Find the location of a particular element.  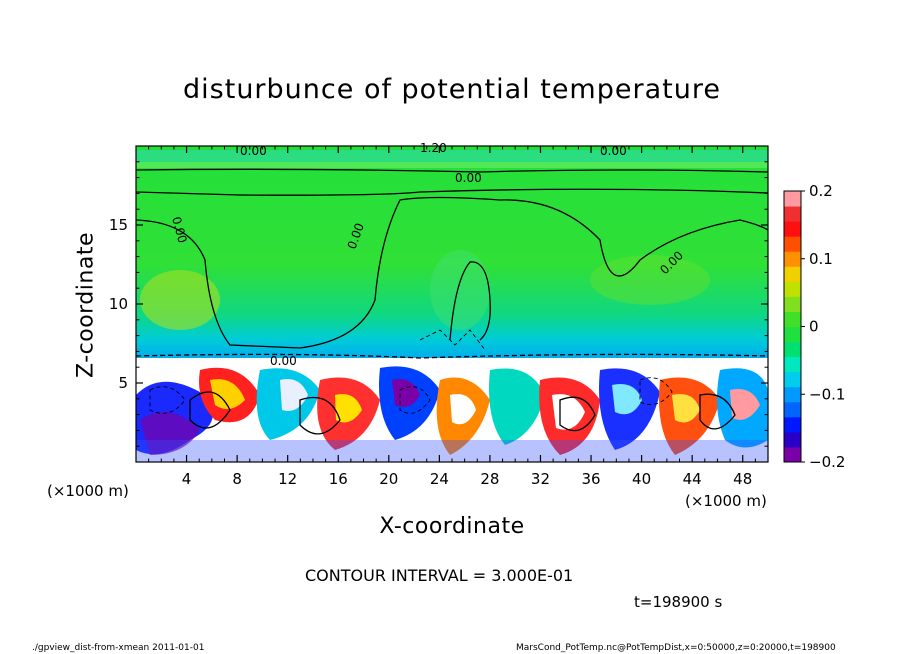

y-tick-label: 10 is located at coordinates (118, 304).